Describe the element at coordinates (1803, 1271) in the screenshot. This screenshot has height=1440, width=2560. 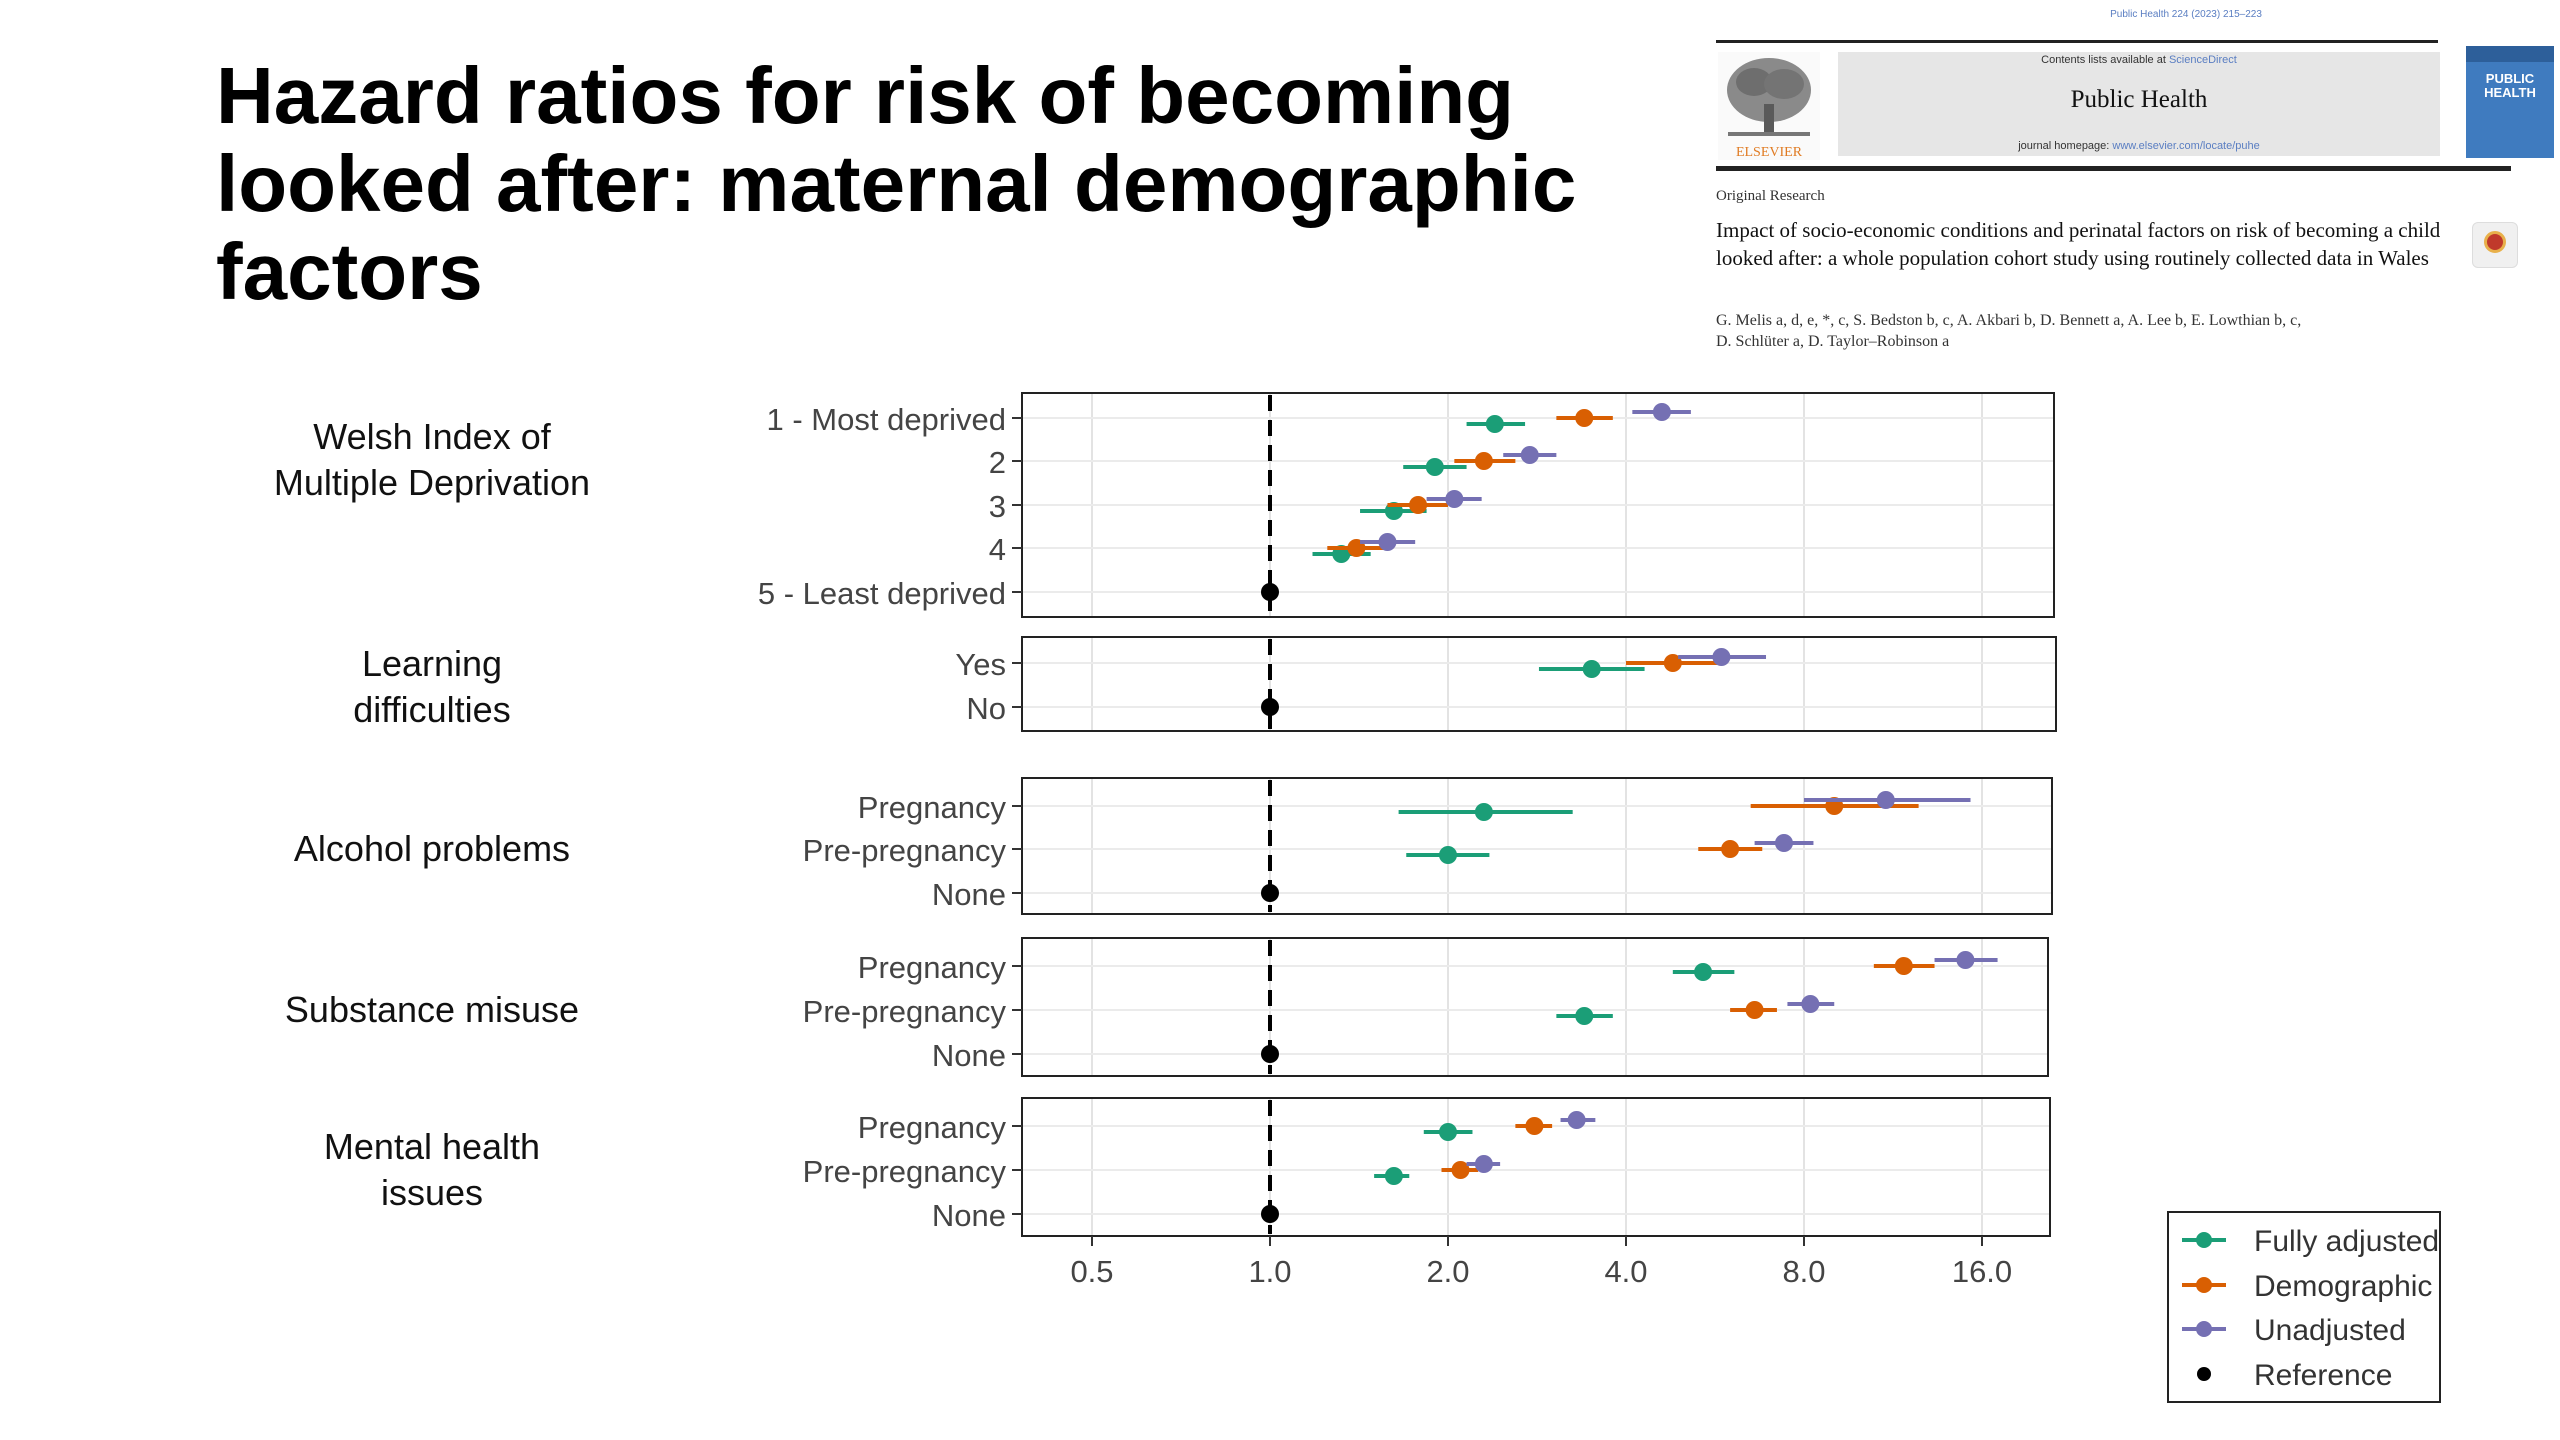
I see `x-tick-label: 8.0` at that location.